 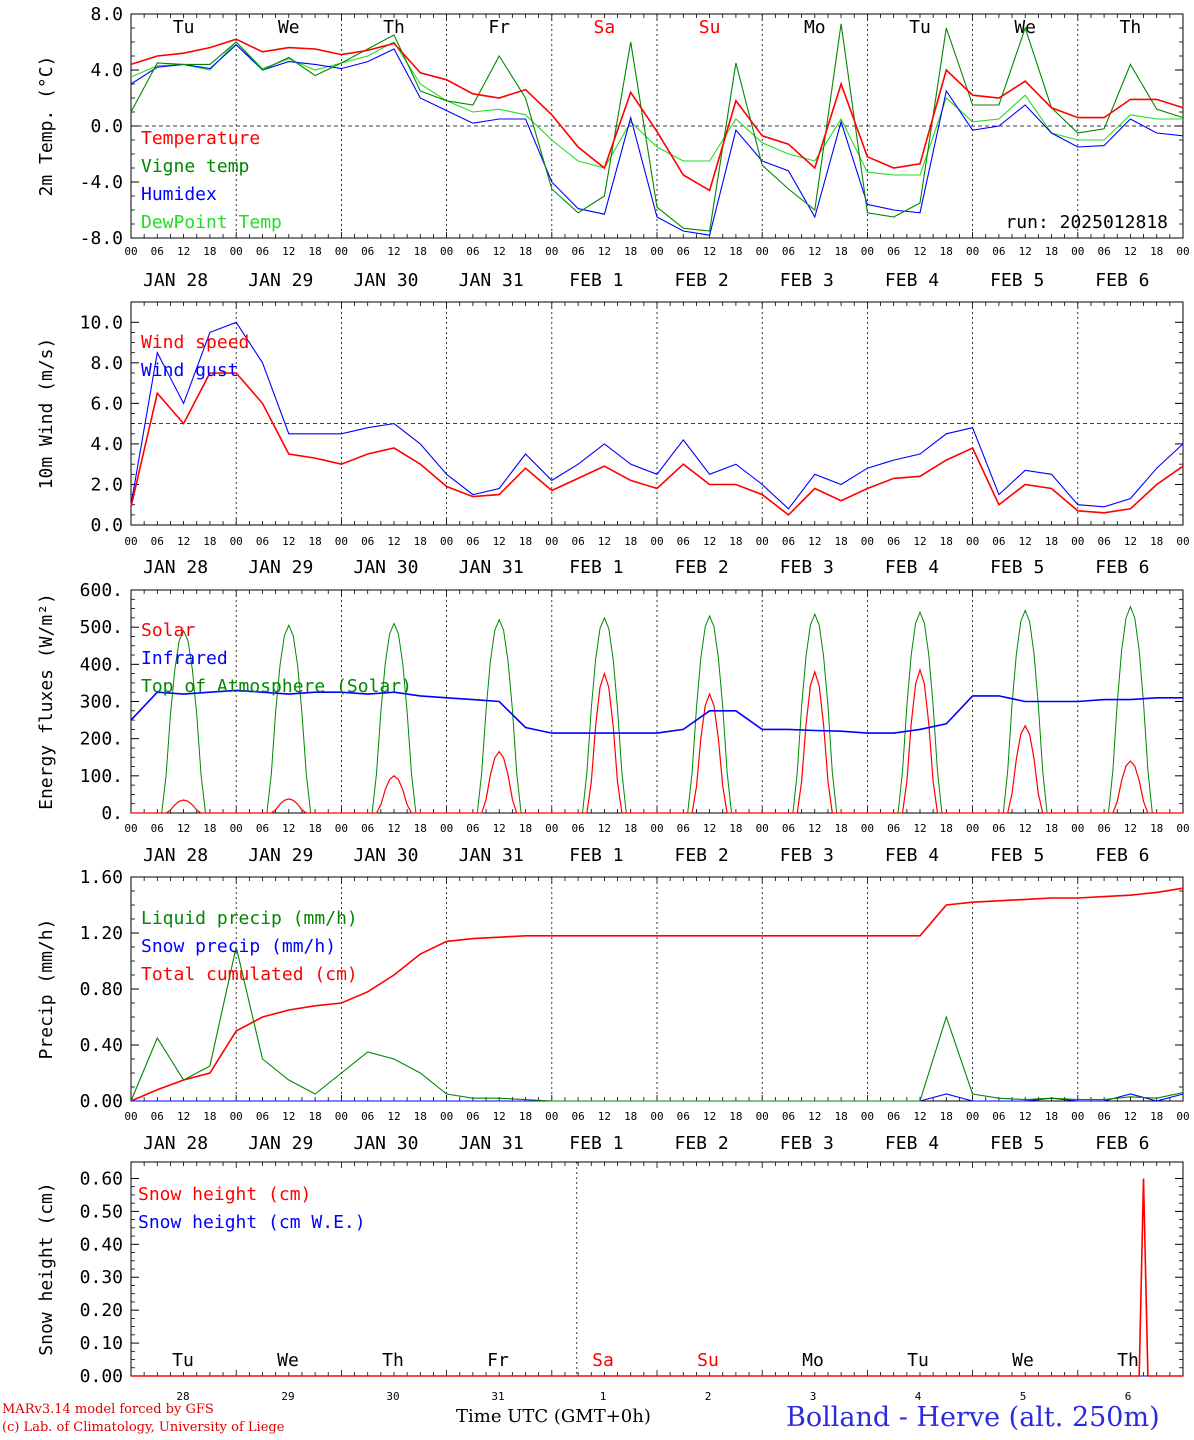 I want to click on y-tick-label: 500., so click(x=101, y=627).